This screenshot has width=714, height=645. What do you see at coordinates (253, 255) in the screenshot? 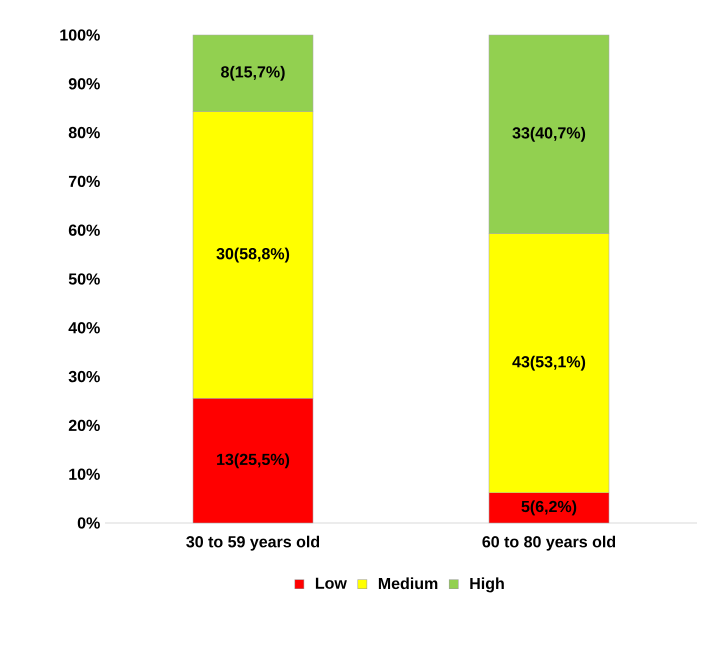
I see `data-label: 30(58,8%)` at bounding box center [253, 255].